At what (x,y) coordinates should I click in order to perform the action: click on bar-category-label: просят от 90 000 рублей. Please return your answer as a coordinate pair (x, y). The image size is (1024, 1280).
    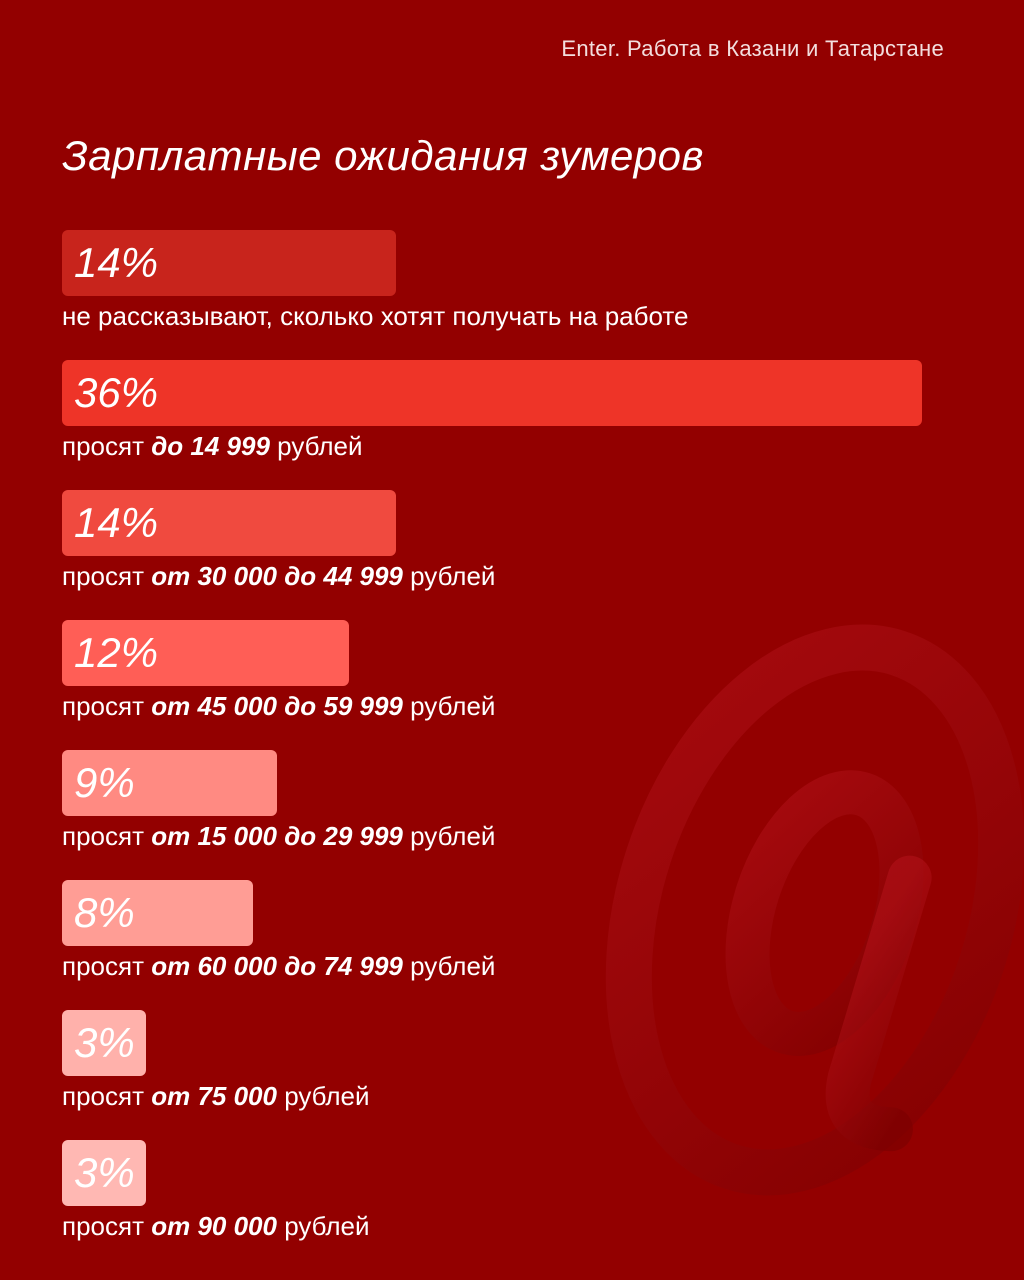
    Looking at the image, I should click on (216, 1226).